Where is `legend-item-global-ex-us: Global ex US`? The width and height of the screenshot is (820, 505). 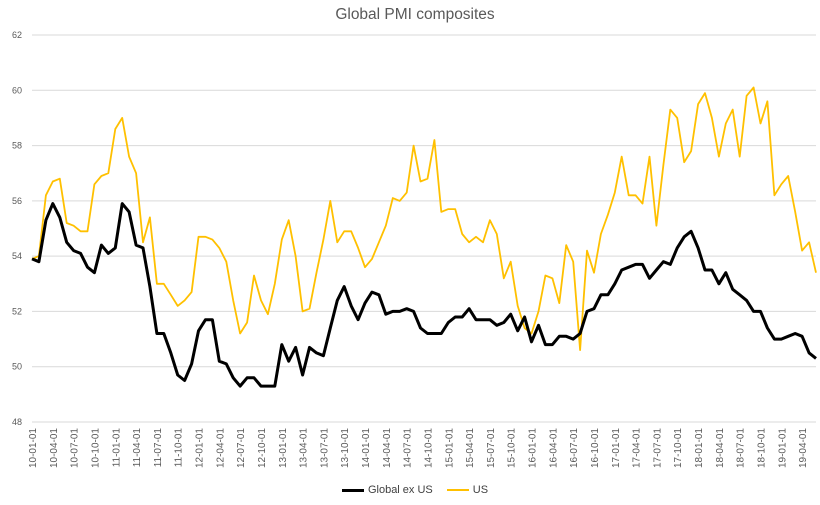
legend-item-global-ex-us: Global ex US is located at coordinates (387, 490).